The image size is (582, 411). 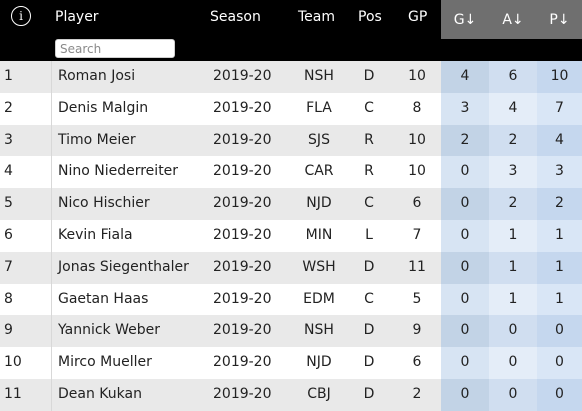 What do you see at coordinates (465, 19) in the screenshot?
I see `column-header-goals-sort: G↓` at bounding box center [465, 19].